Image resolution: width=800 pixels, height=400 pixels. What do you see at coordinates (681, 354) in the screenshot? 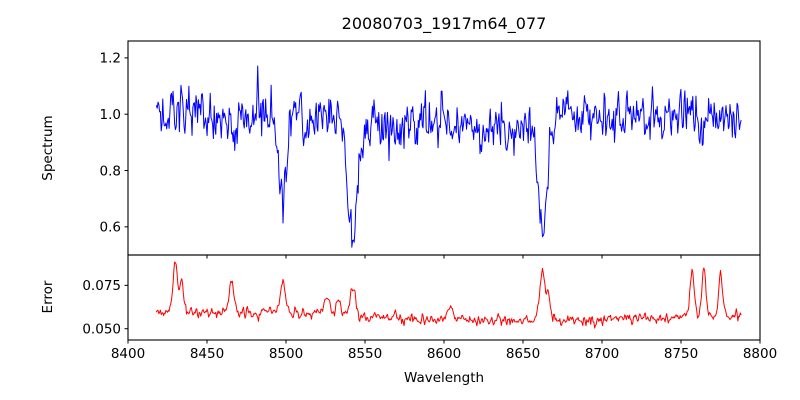
I see `x-tick-label: 8750` at bounding box center [681, 354].